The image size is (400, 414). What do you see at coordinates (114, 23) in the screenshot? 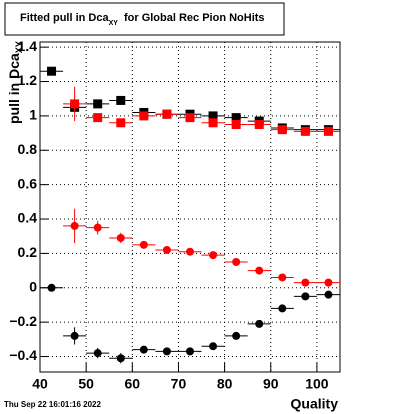
I see `title-subscript: XY` at bounding box center [114, 23].